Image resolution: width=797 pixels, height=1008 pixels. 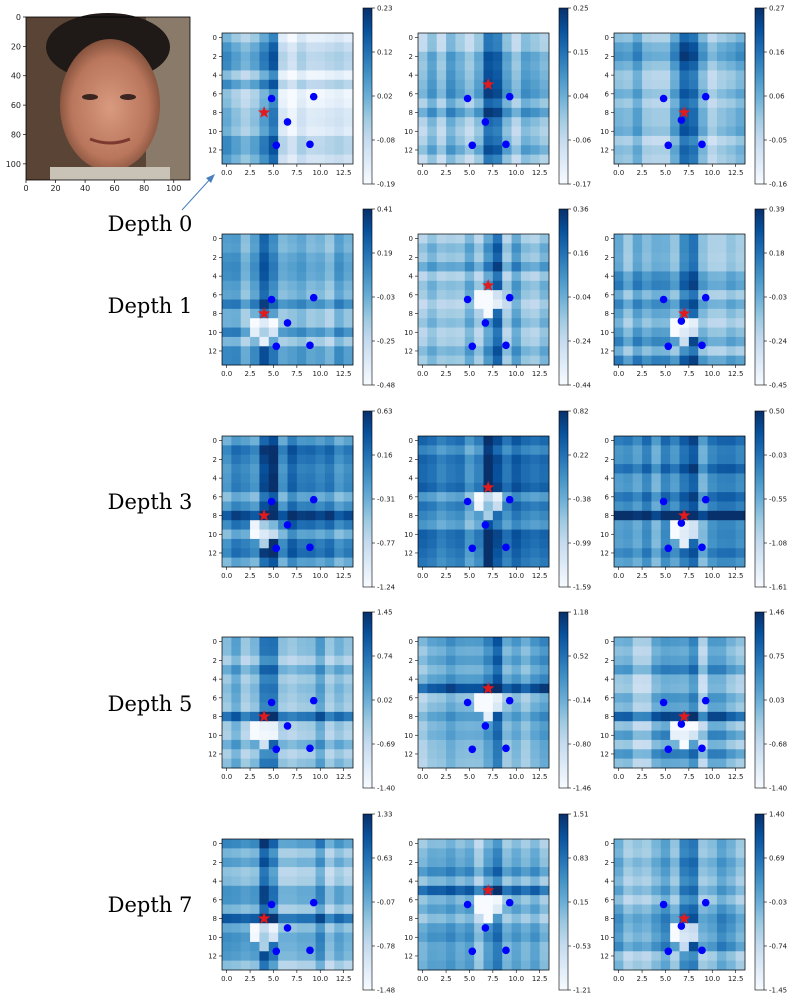 I want to click on row-label-depth-0: Depth 0, so click(x=150, y=224).